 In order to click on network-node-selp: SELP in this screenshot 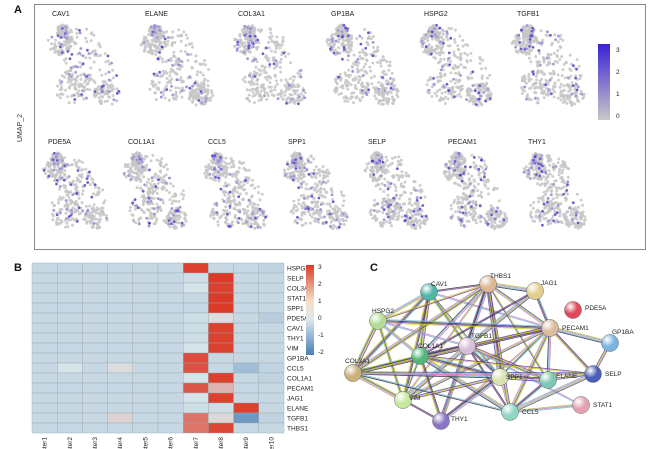, I will do `click(603, 374)`.